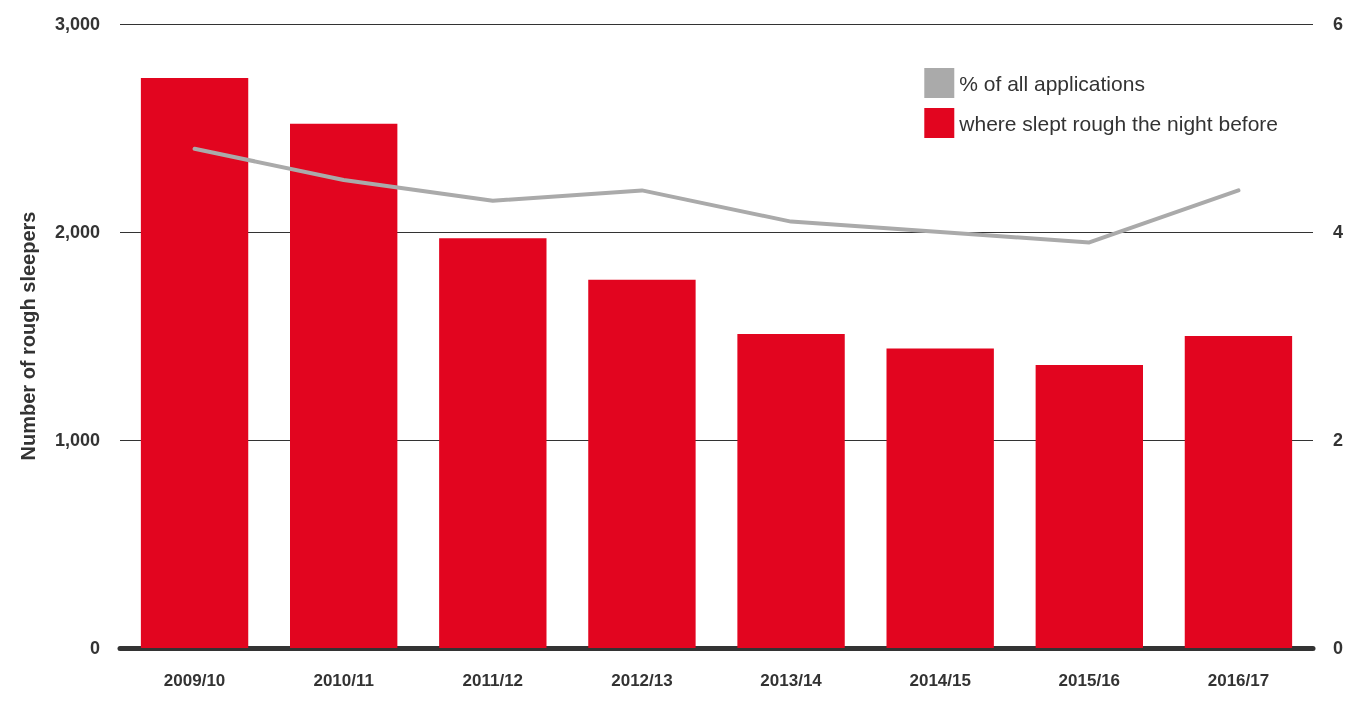 This screenshot has height=703, width=1366. Describe the element at coordinates (642, 680) in the screenshot. I see `x-tick-label: 2012/13` at that location.